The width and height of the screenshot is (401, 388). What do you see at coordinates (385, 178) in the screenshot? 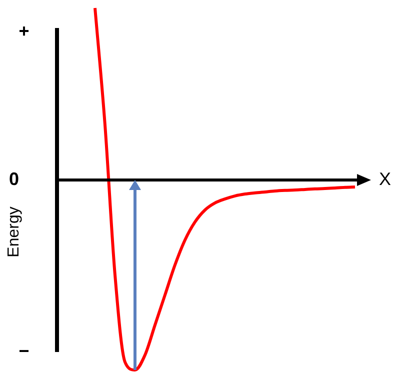
I see `x-axis-title: X` at bounding box center [385, 178].